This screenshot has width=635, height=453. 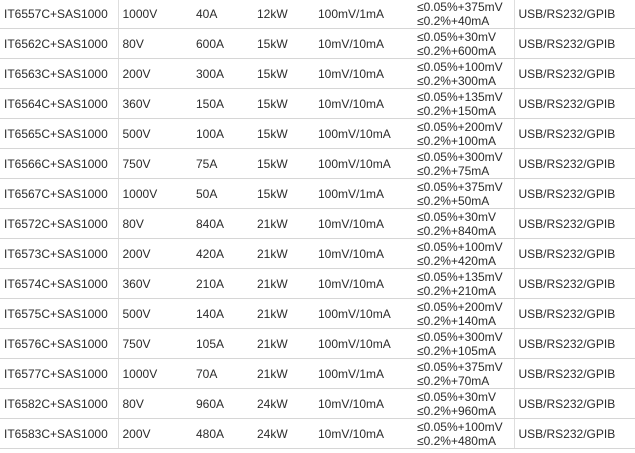 What do you see at coordinates (456, 290) in the screenshot?
I see `accuracy-current-line: ≤0.2%+210mA` at bounding box center [456, 290].